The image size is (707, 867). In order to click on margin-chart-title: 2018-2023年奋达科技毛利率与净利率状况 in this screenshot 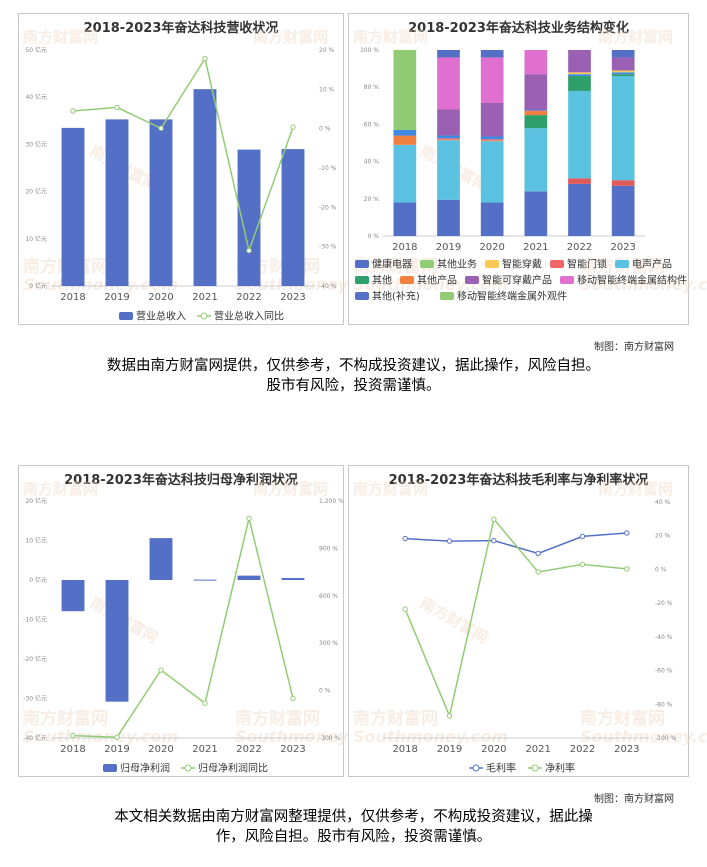, I will do `click(518, 480)`.